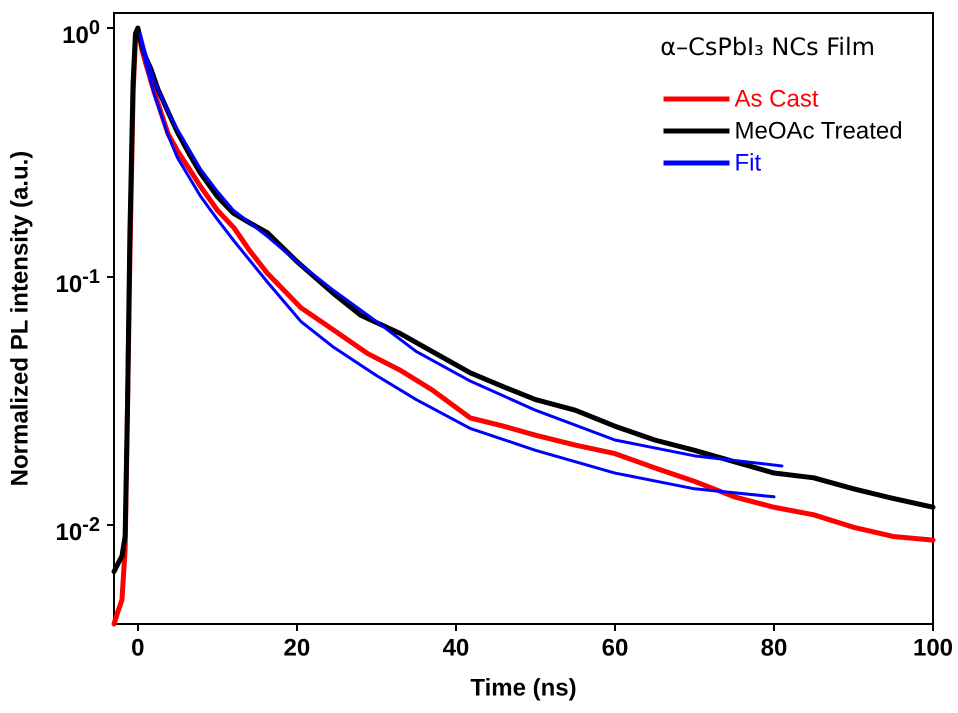 The width and height of the screenshot is (958, 713). I want to click on legend-label: As Cast, so click(776, 99).